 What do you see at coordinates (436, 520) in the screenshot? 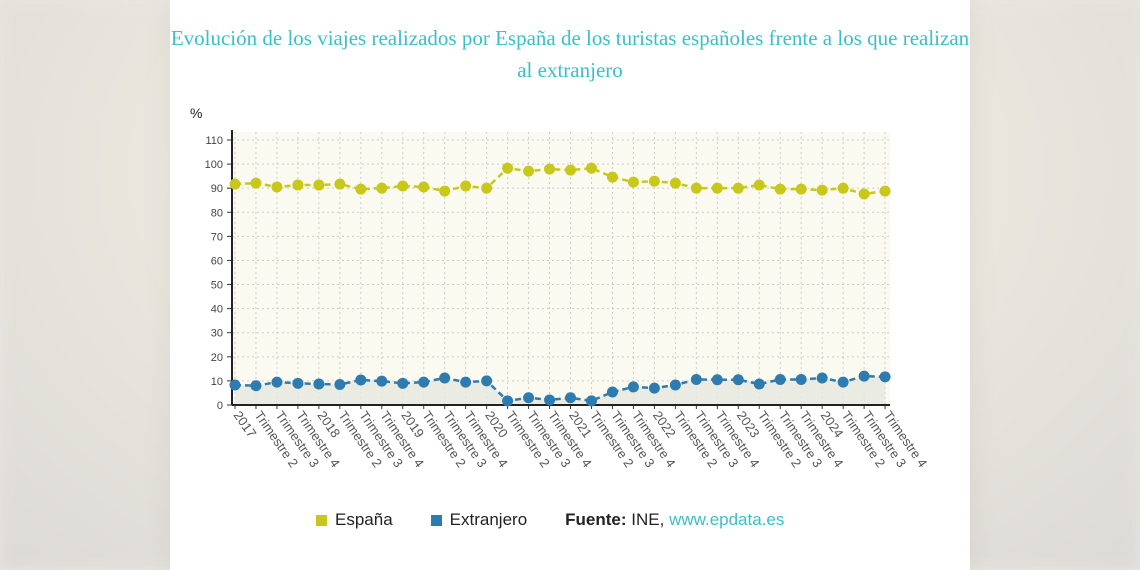
I see `extranjero-swatch-icon` at bounding box center [436, 520].